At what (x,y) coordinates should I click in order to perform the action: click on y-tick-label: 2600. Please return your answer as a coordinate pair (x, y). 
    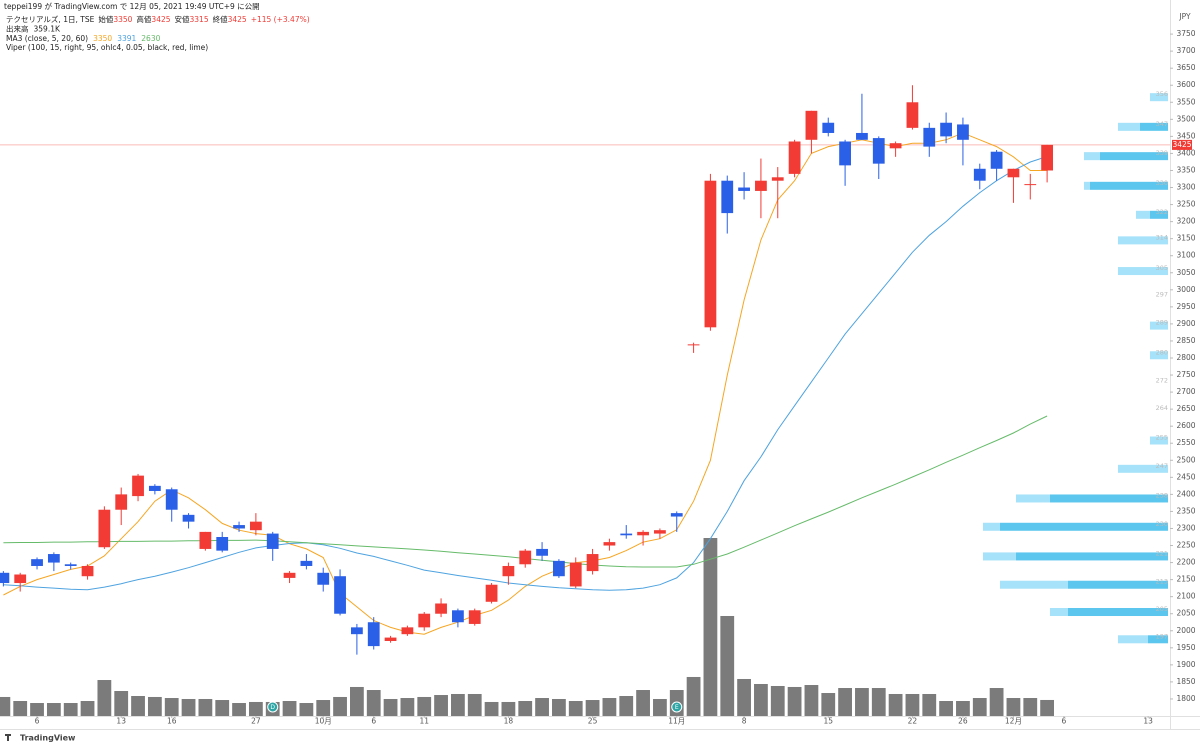
    Looking at the image, I should click on (1185, 425).